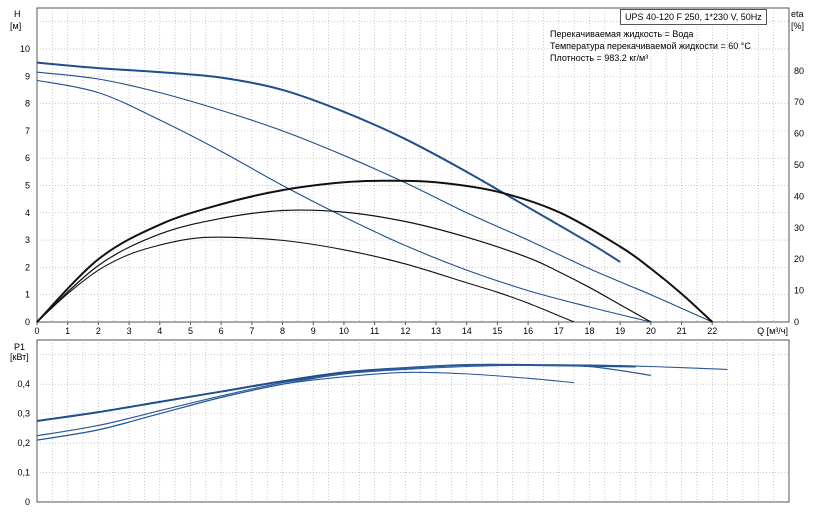 This screenshot has width=815, height=515. Describe the element at coordinates (497, 331) in the screenshot. I see `x-tick-label: 15` at that location.